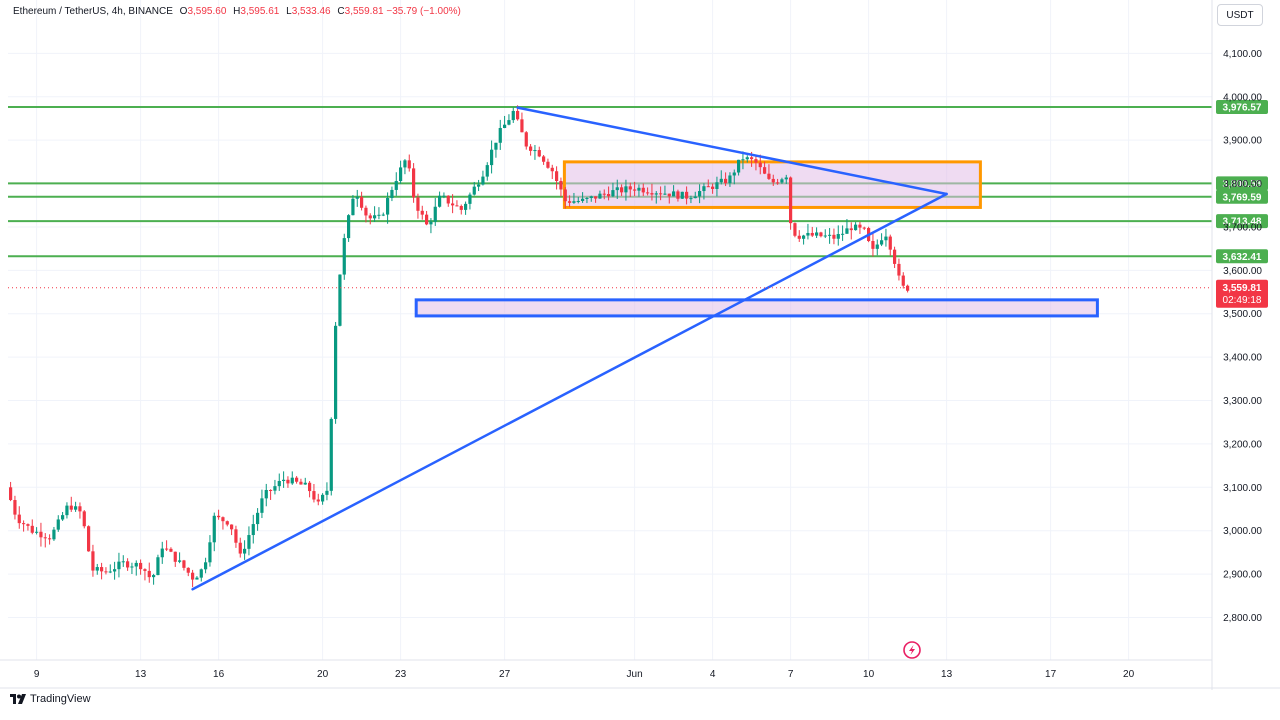 This screenshot has height=720, width=1280. What do you see at coordinates (1242, 288) in the screenshot?
I see `last-price-label: 3,559.81` at bounding box center [1242, 288].